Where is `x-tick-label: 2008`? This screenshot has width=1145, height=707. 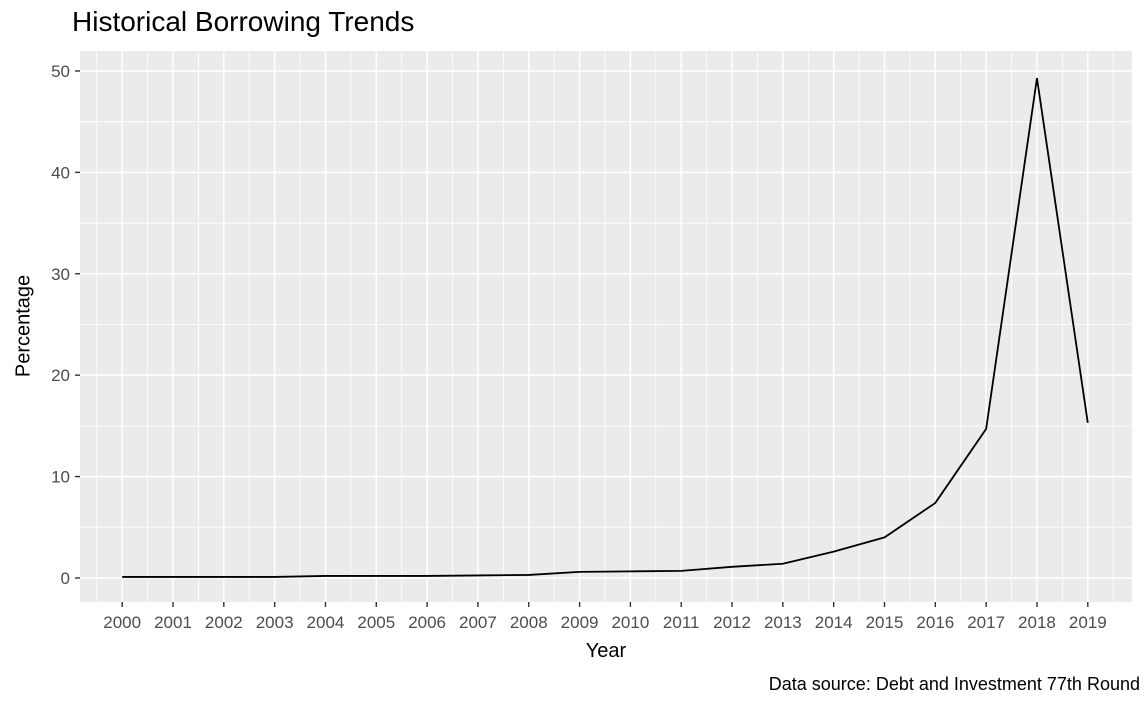
x-tick-label: 2008 is located at coordinates (529, 622).